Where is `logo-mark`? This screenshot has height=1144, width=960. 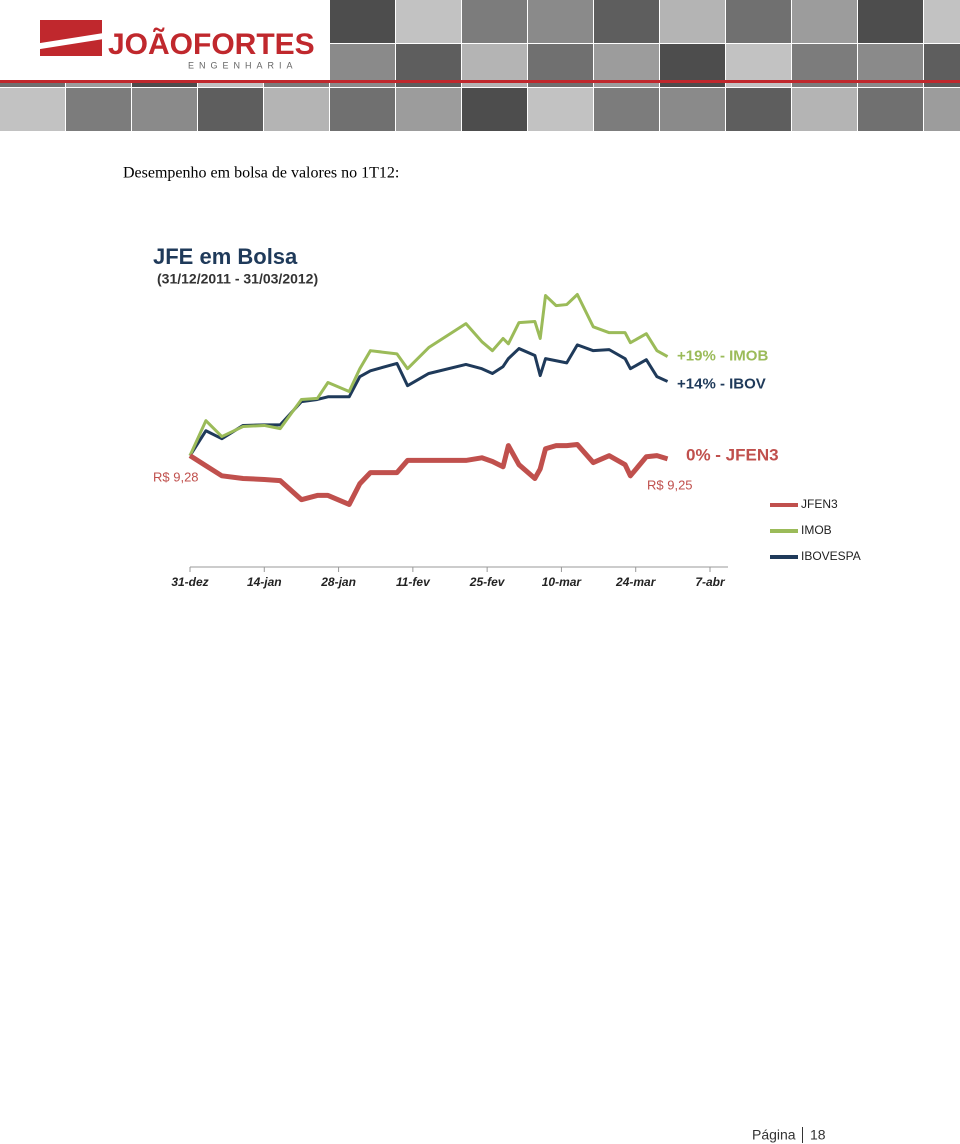
logo-mark is located at coordinates (72, 38).